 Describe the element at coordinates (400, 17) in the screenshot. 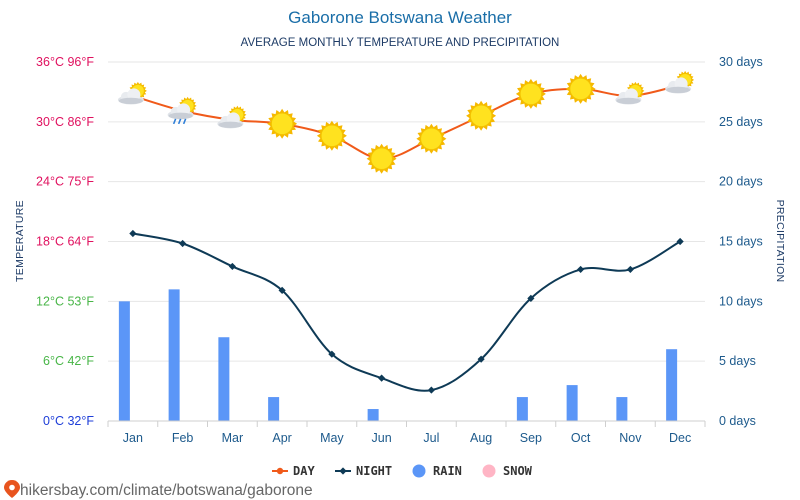

I see `chart-title: Gaborone Botswana Weather` at that location.